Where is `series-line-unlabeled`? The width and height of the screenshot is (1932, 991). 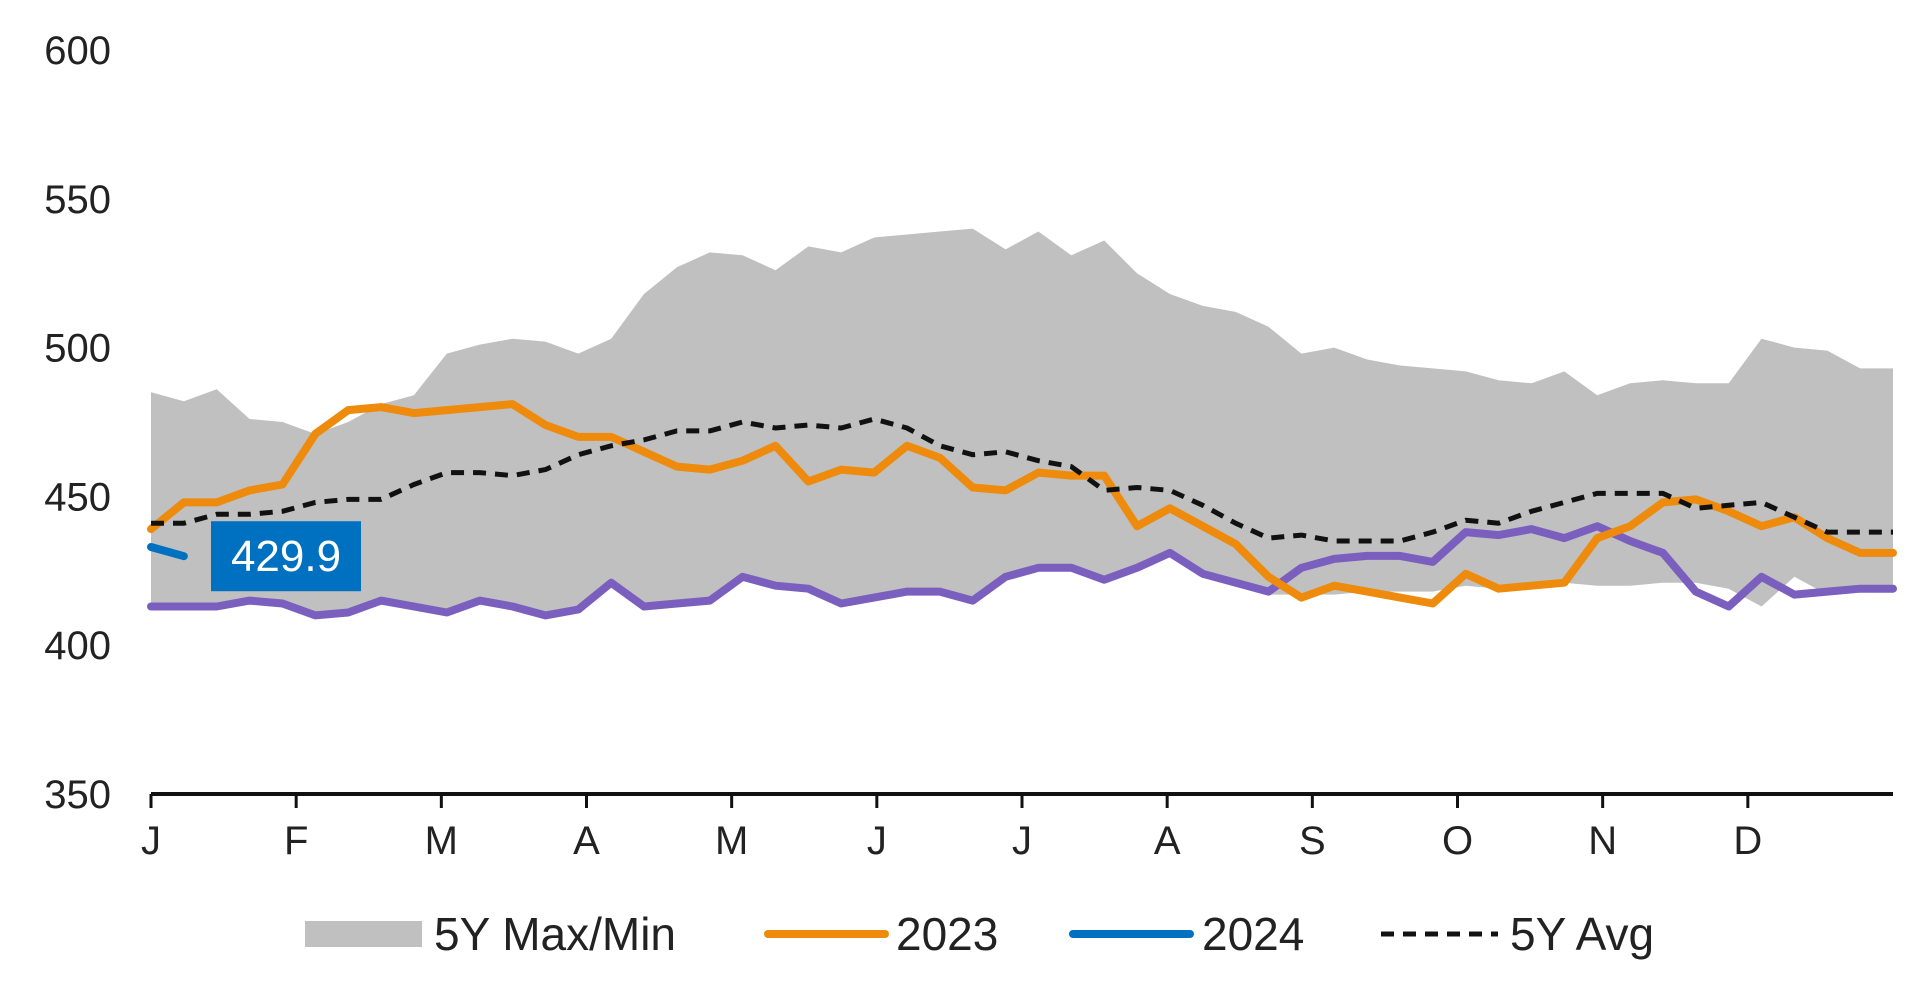 series-line-unlabeled is located at coordinates (1022, 571).